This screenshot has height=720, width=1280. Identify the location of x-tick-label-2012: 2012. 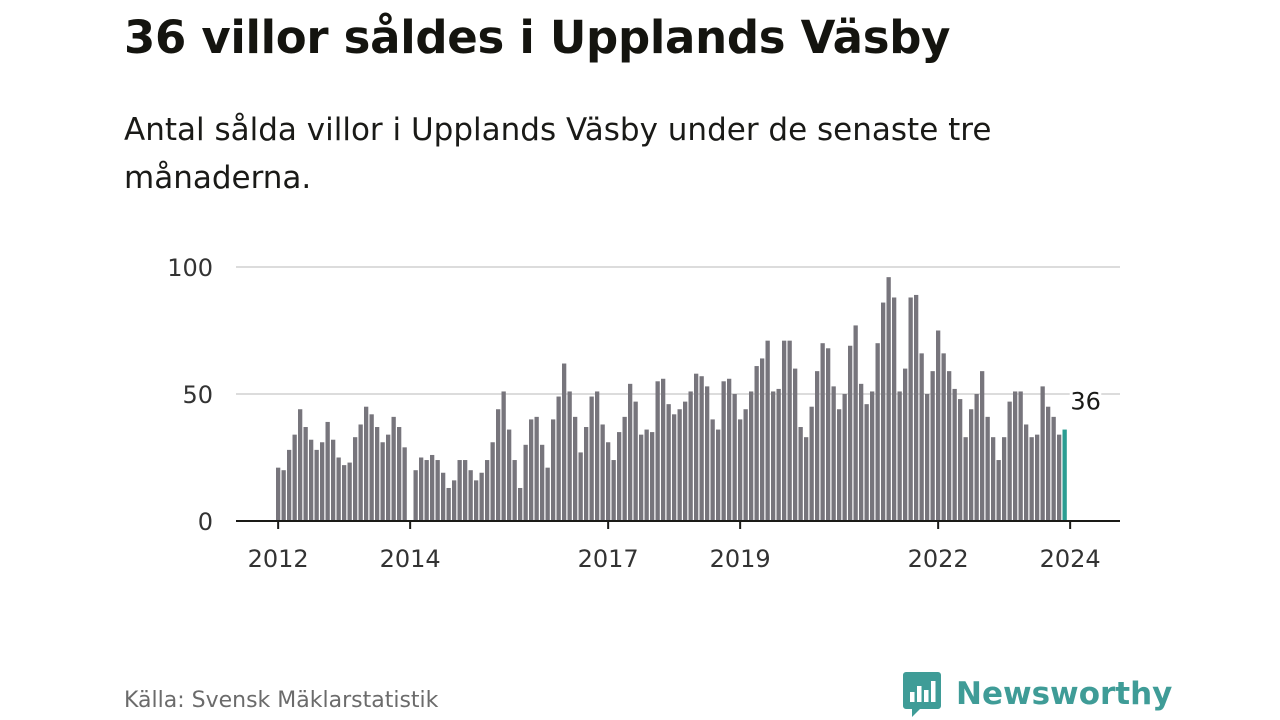
(278, 559).